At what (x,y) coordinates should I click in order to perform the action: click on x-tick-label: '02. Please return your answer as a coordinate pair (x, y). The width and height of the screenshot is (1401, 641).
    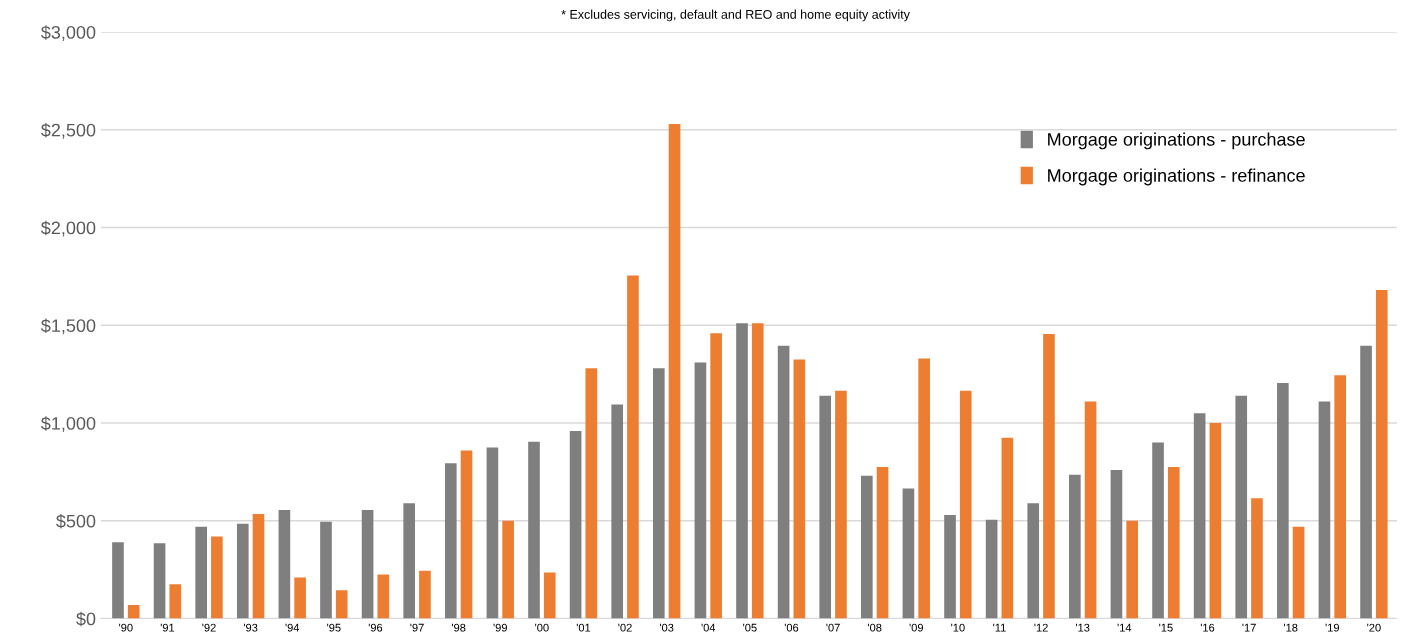
    Looking at the image, I should click on (625, 627).